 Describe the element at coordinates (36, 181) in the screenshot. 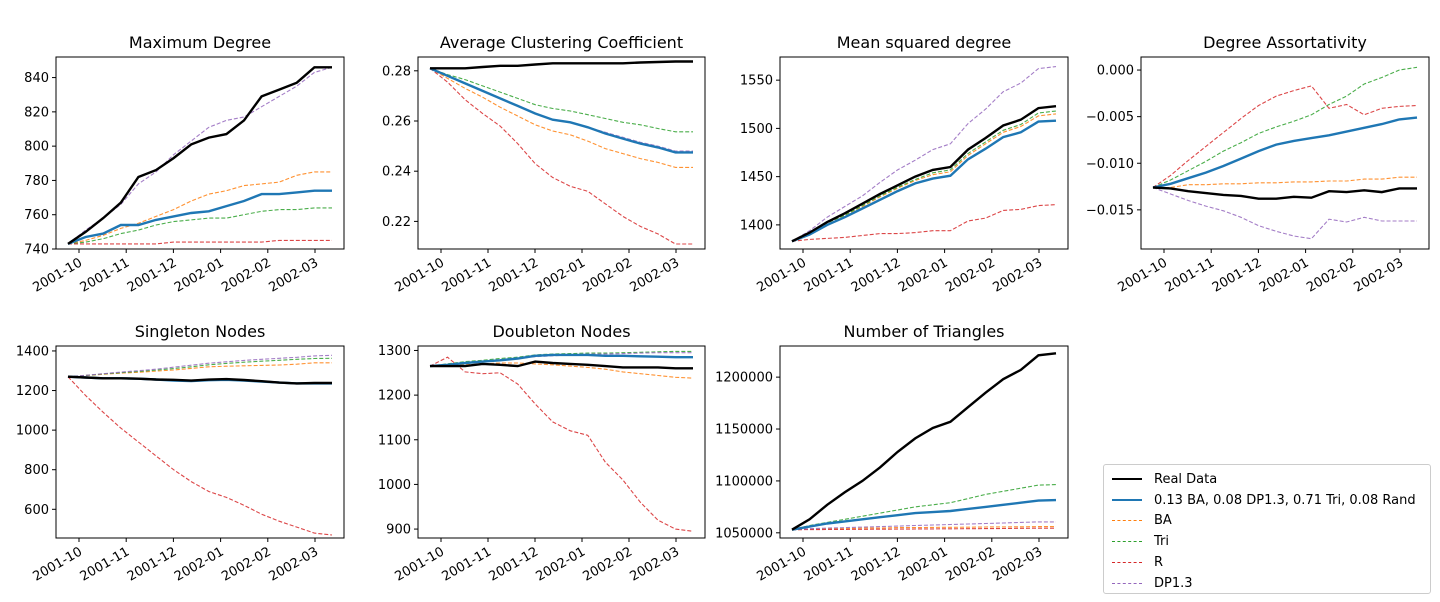

I see `y-tick-label: 780` at that location.